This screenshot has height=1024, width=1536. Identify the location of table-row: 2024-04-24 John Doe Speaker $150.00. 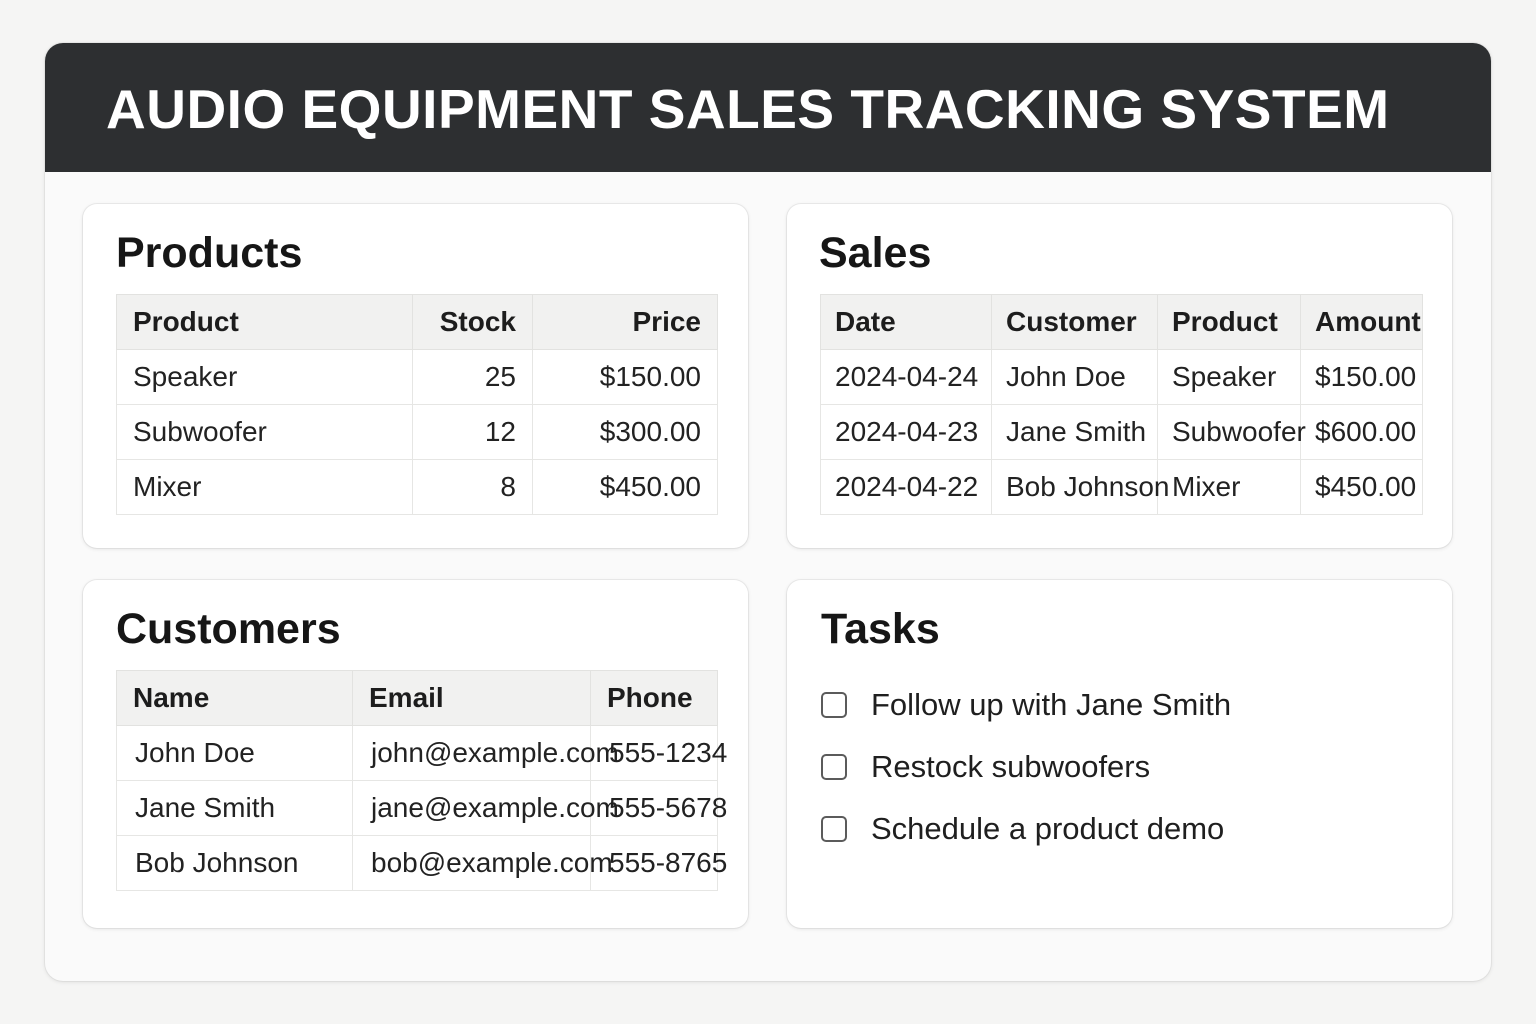
(1121, 377).